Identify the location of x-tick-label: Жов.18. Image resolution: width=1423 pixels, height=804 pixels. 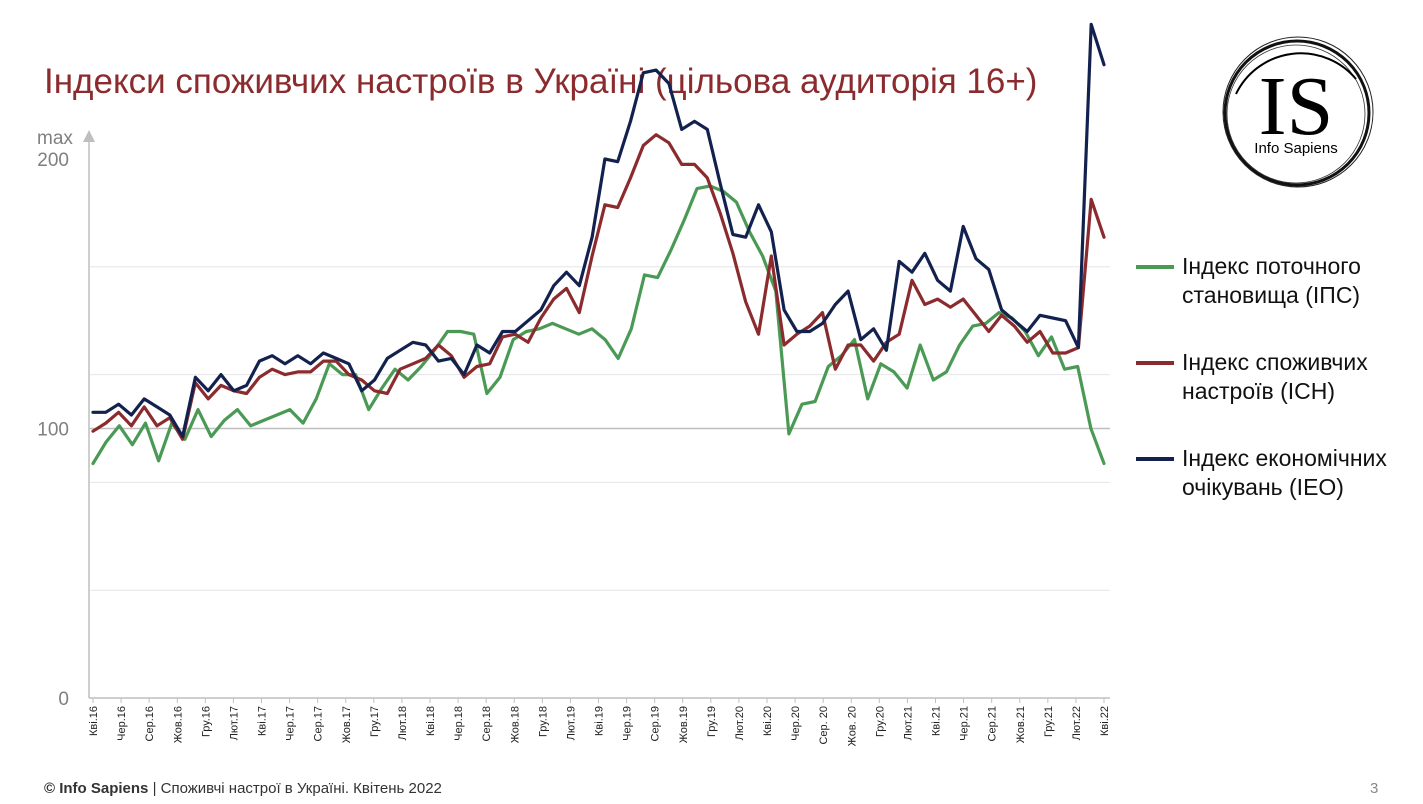
(515, 724).